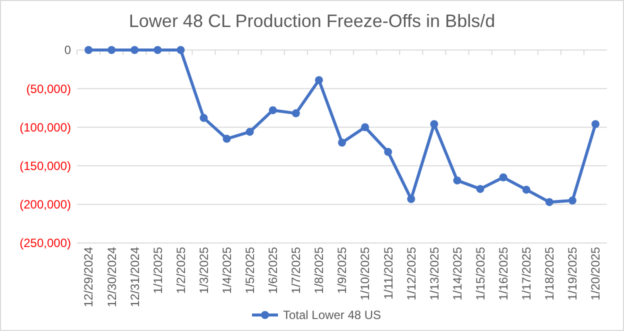 This screenshot has height=331, width=624. I want to click on x-tick-label: 1/2/2025, so click(181, 270).